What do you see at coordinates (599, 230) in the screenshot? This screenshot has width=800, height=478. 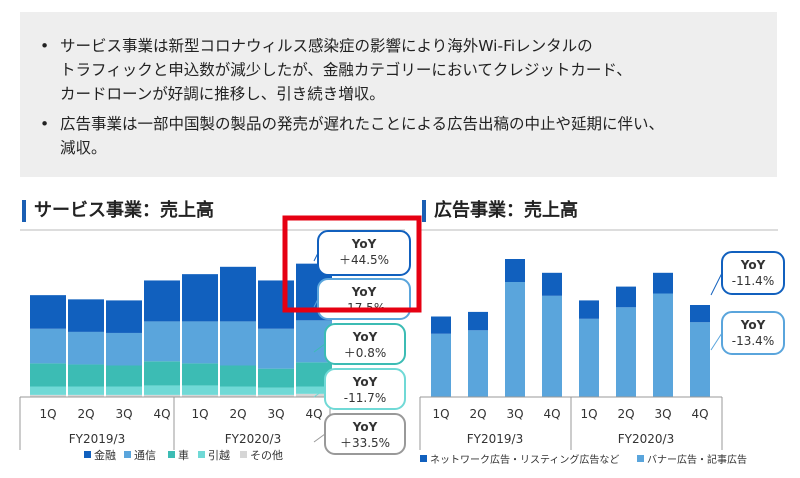 I see `ads-title-rule` at bounding box center [599, 230].